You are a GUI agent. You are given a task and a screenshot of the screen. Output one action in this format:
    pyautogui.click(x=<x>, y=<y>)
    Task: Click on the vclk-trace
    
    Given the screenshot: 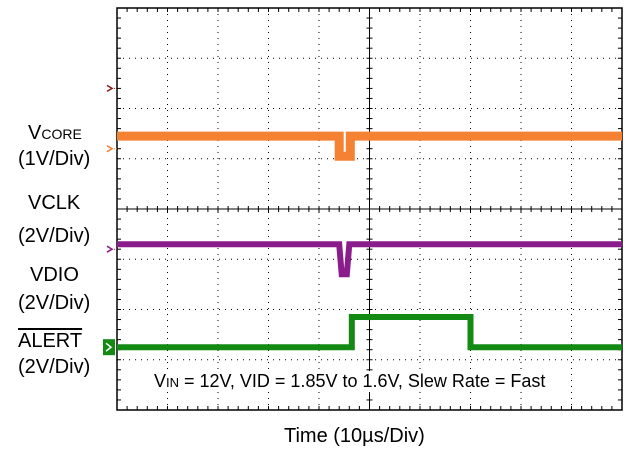 What is the action you would take?
    pyautogui.click(x=369, y=146)
    